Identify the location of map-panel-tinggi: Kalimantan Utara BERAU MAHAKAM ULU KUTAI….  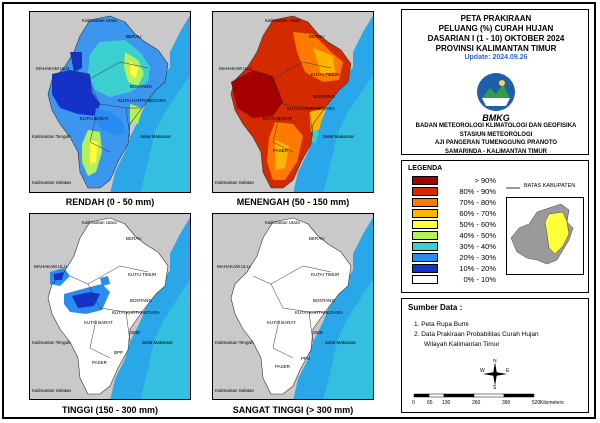
(110, 306).